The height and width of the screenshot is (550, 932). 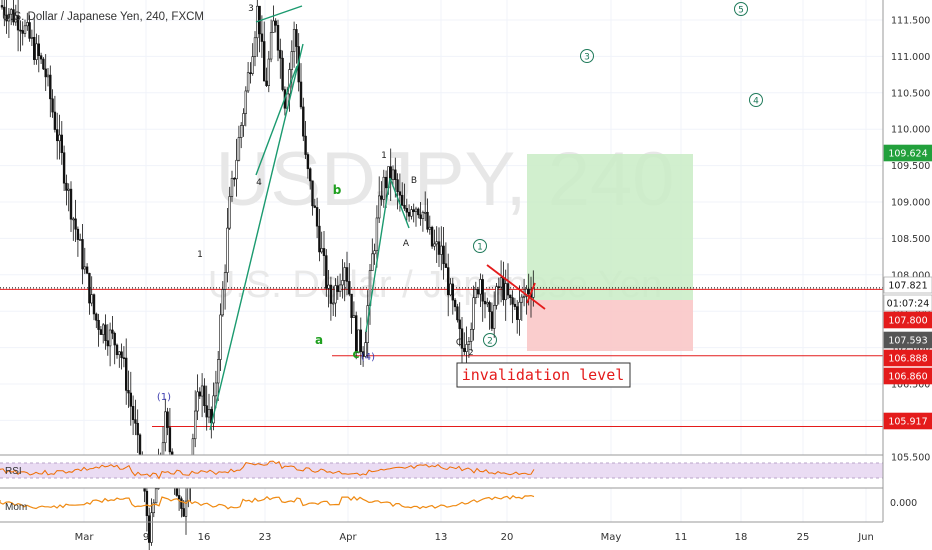 I want to click on trendline-red-down, so click(x=516, y=287).